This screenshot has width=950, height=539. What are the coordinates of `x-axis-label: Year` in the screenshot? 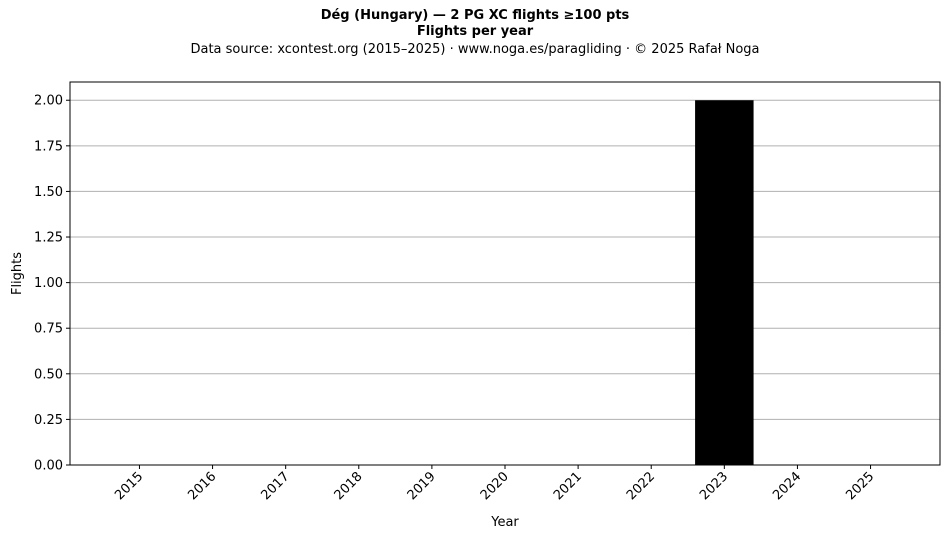 It's located at (504, 522).